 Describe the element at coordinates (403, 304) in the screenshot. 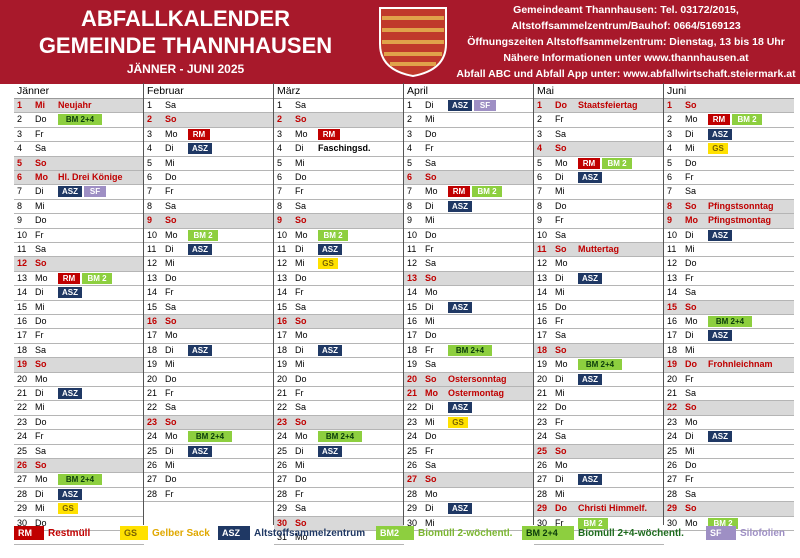

I see `column-divider` at that location.